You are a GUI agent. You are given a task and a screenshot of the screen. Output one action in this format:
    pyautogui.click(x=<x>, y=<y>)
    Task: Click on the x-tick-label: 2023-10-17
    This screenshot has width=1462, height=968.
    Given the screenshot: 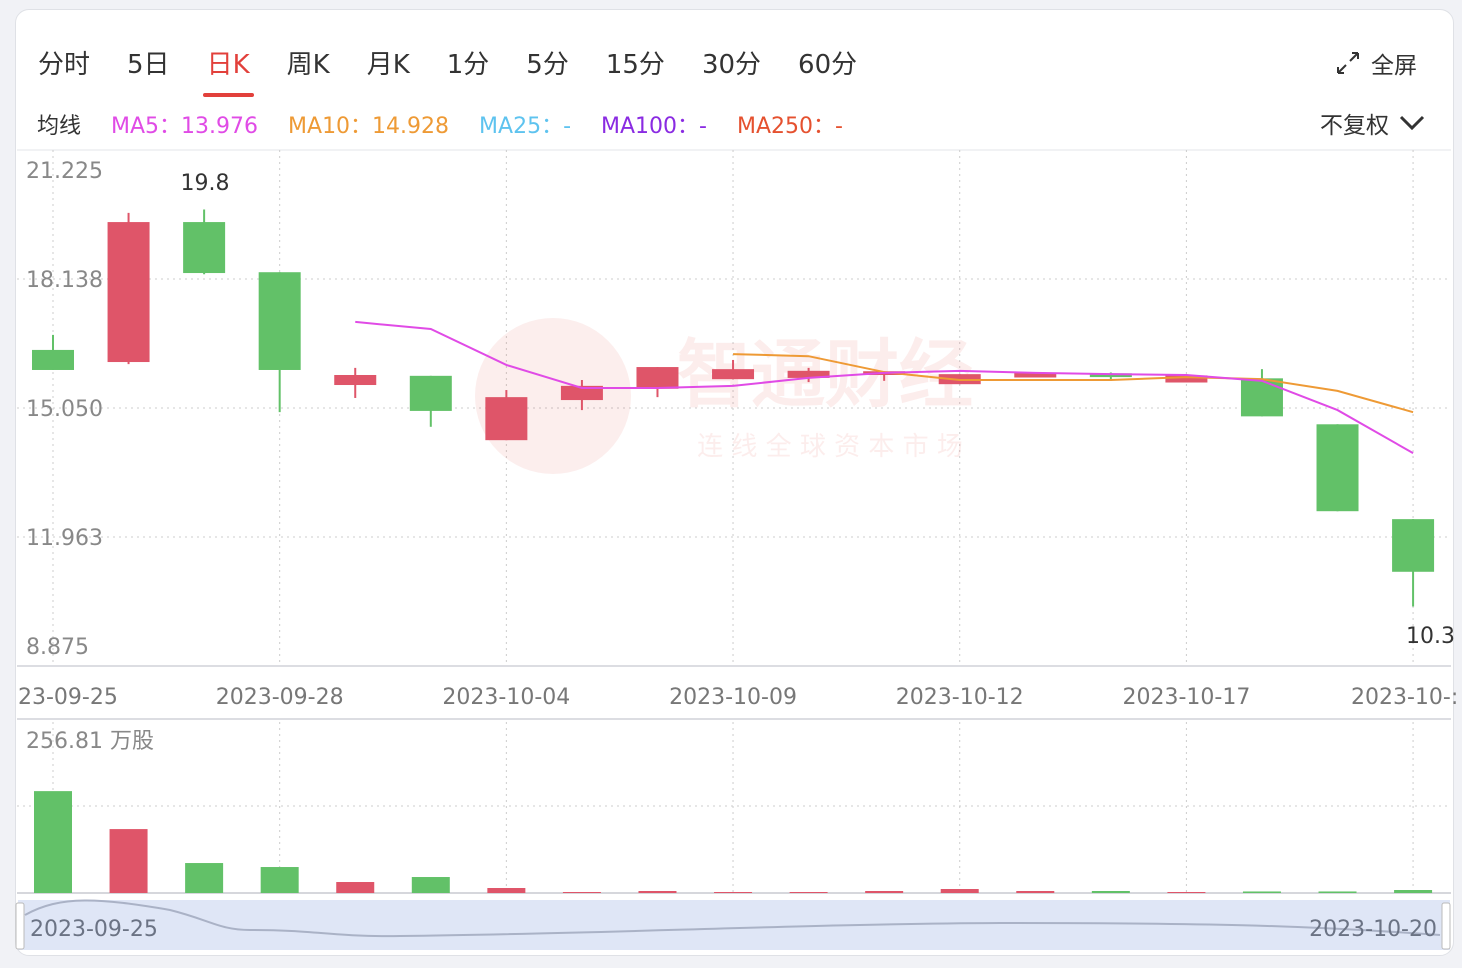 What is the action you would take?
    pyautogui.click(x=1186, y=697)
    